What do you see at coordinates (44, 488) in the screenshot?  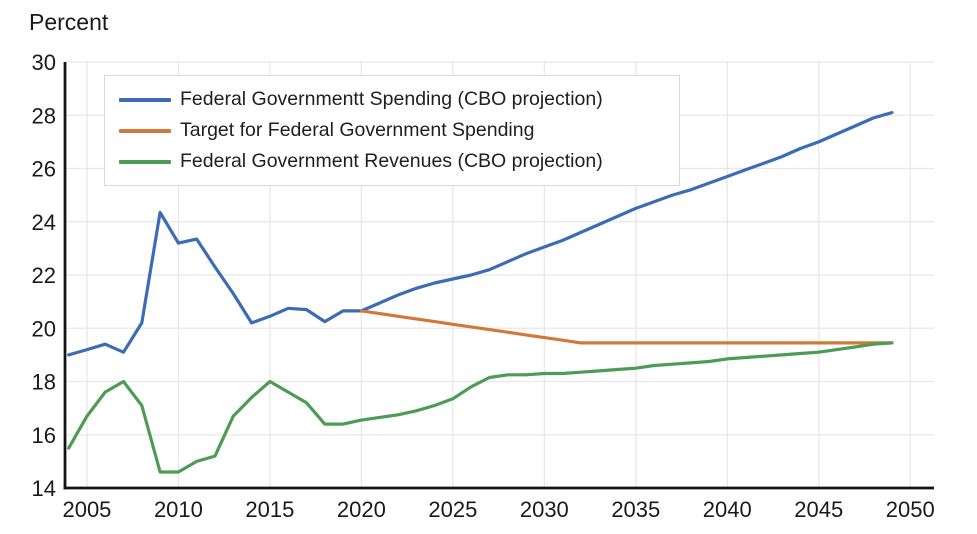 I see `y-tick-label: 14` at bounding box center [44, 488].